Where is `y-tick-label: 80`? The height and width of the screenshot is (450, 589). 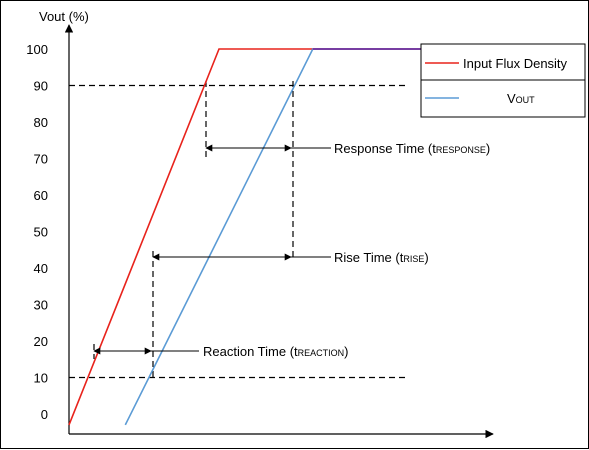 y-tick-label: 80 is located at coordinates (41, 122).